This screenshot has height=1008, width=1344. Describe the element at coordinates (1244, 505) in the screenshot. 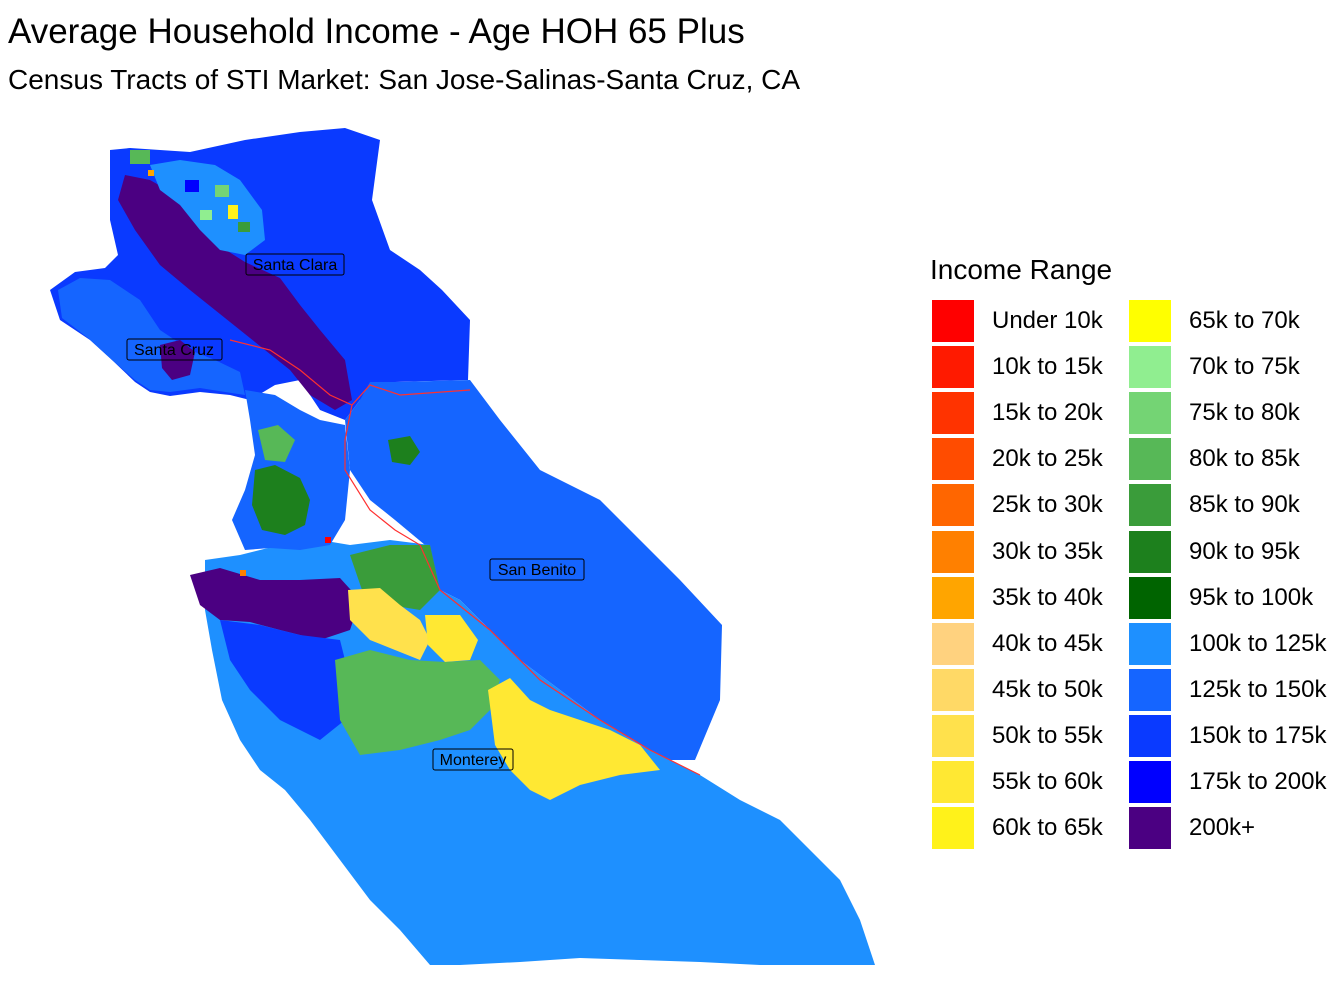

I see `legend-label: 85k to 90k` at that location.